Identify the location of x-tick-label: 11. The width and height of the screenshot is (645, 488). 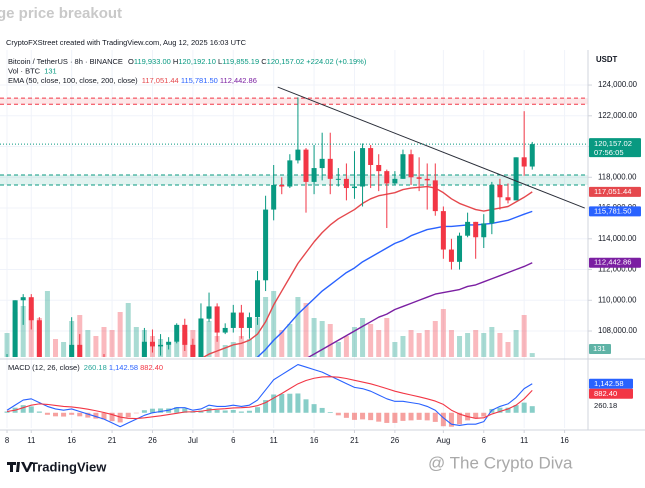
(274, 440).